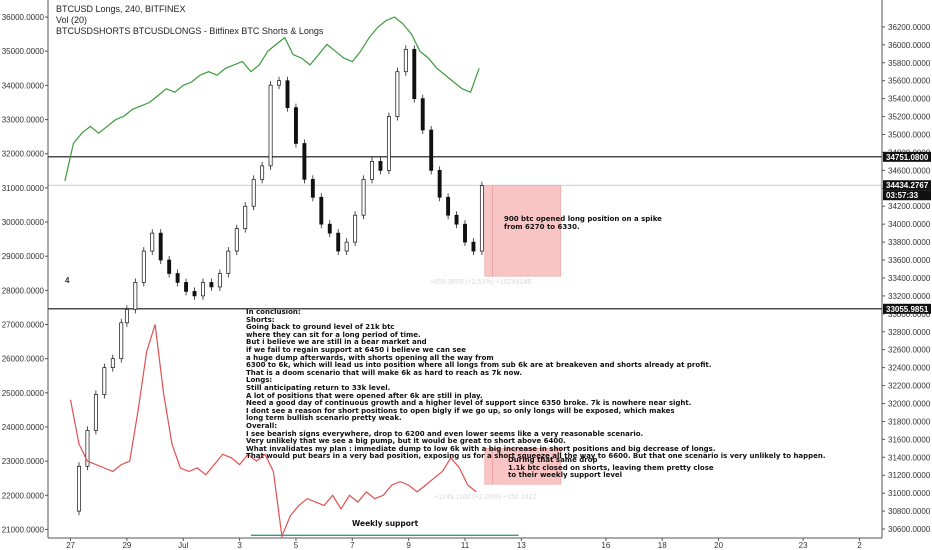 The height and width of the screenshot is (550, 932). I want to click on price-tag-label: 34434.2767, so click(907, 185).